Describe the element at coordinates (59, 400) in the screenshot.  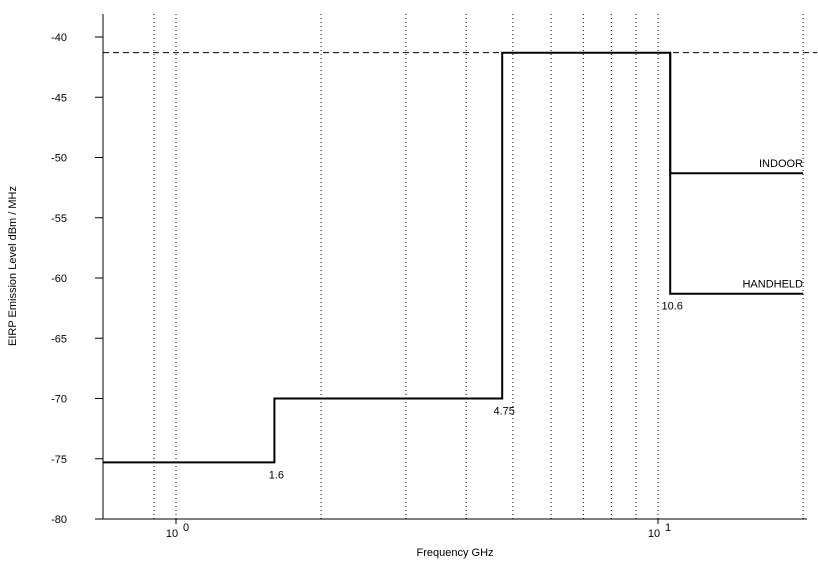
I see `y-tick-label: -70` at that location.